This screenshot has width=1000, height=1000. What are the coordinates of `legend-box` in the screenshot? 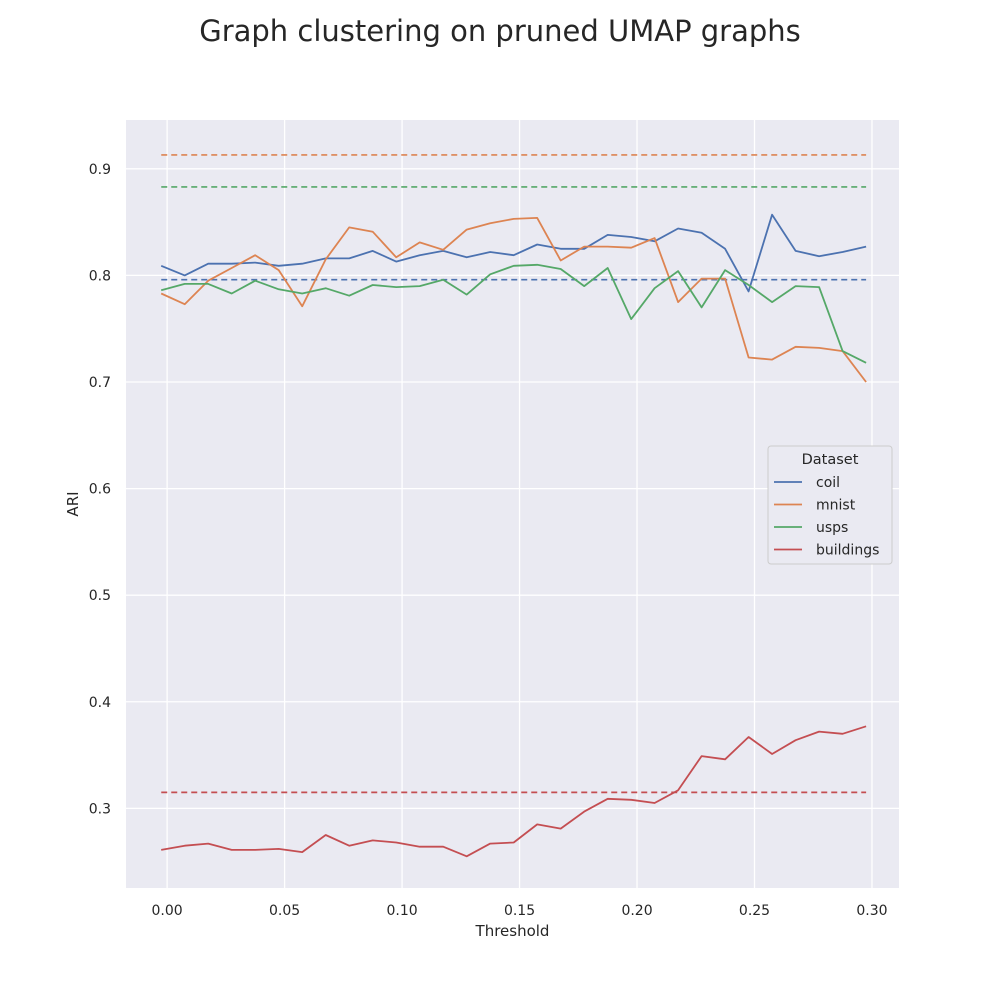 It's located at (830, 505).